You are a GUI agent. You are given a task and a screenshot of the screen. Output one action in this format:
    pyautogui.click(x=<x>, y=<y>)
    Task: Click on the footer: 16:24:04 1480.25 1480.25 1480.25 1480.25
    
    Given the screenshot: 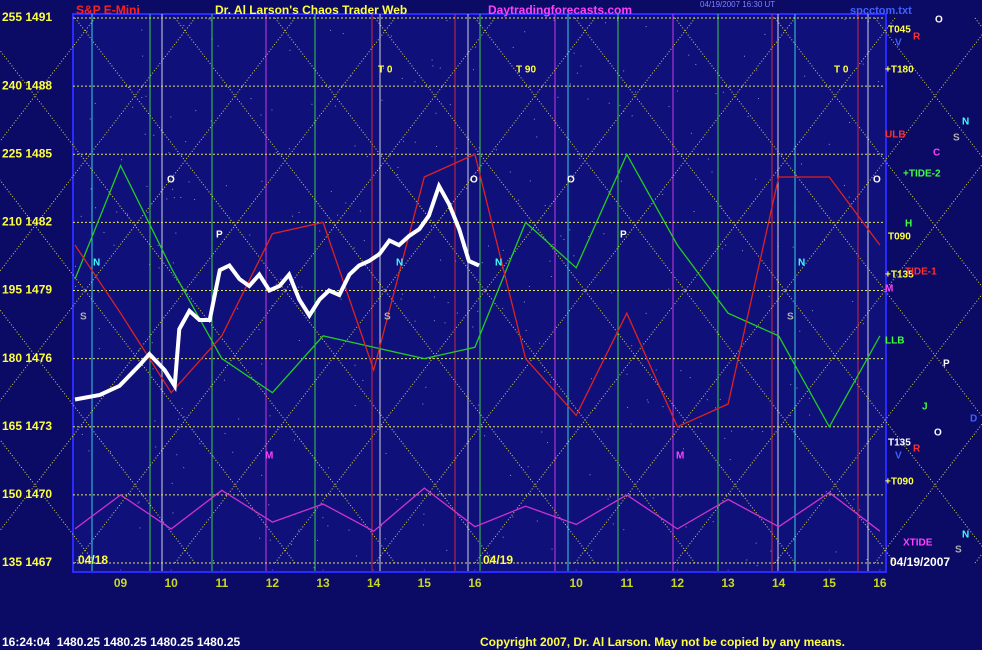 What is the action you would take?
    pyautogui.click(x=121, y=642)
    